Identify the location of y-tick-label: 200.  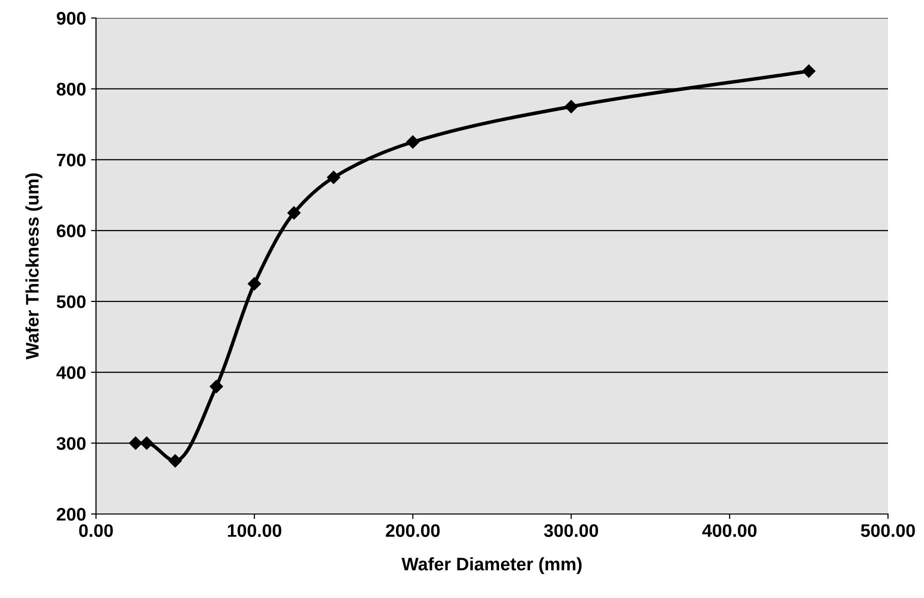
(71, 514).